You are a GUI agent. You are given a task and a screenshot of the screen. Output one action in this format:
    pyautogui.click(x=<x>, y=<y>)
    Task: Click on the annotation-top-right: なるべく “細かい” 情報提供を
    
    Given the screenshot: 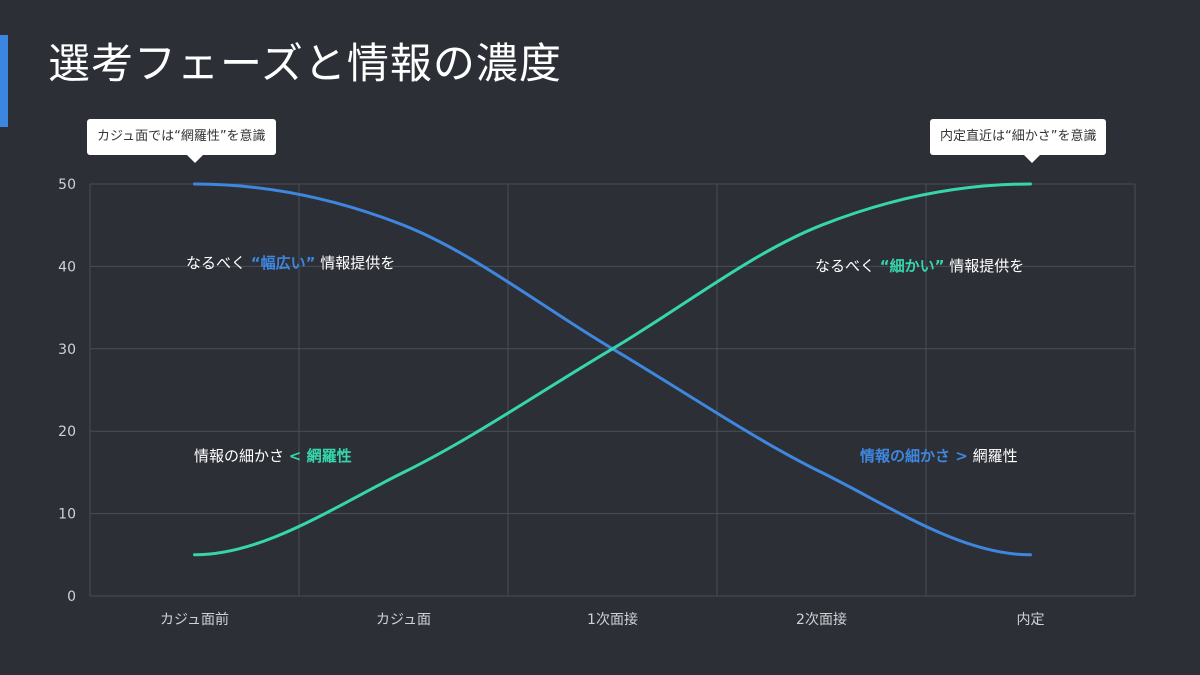 What is the action you would take?
    pyautogui.click(x=919, y=265)
    